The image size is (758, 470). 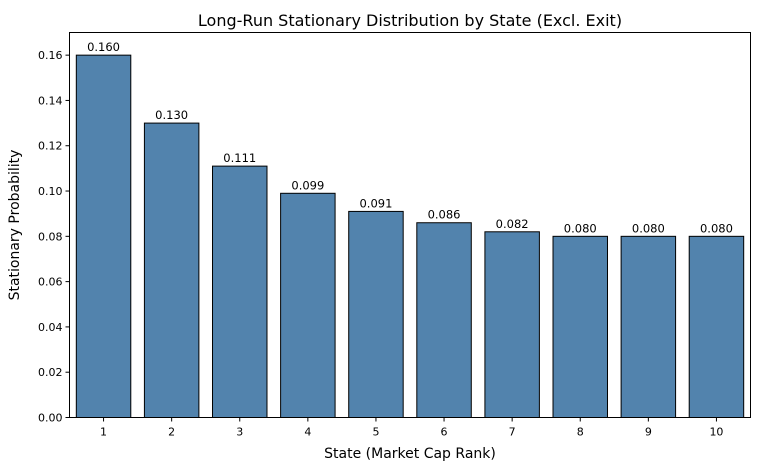 What do you see at coordinates (103, 47) in the screenshot?
I see `bar-value-label: 0.160` at bounding box center [103, 47].